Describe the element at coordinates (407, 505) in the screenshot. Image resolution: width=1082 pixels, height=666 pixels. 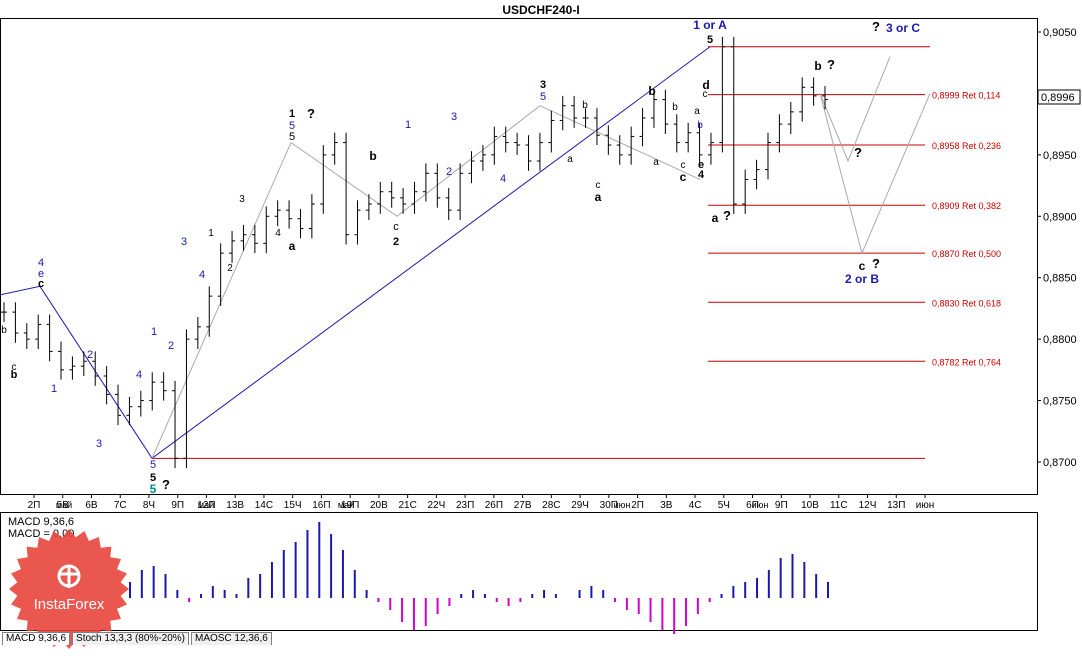
I see `time-tick-label: 21С` at that location.